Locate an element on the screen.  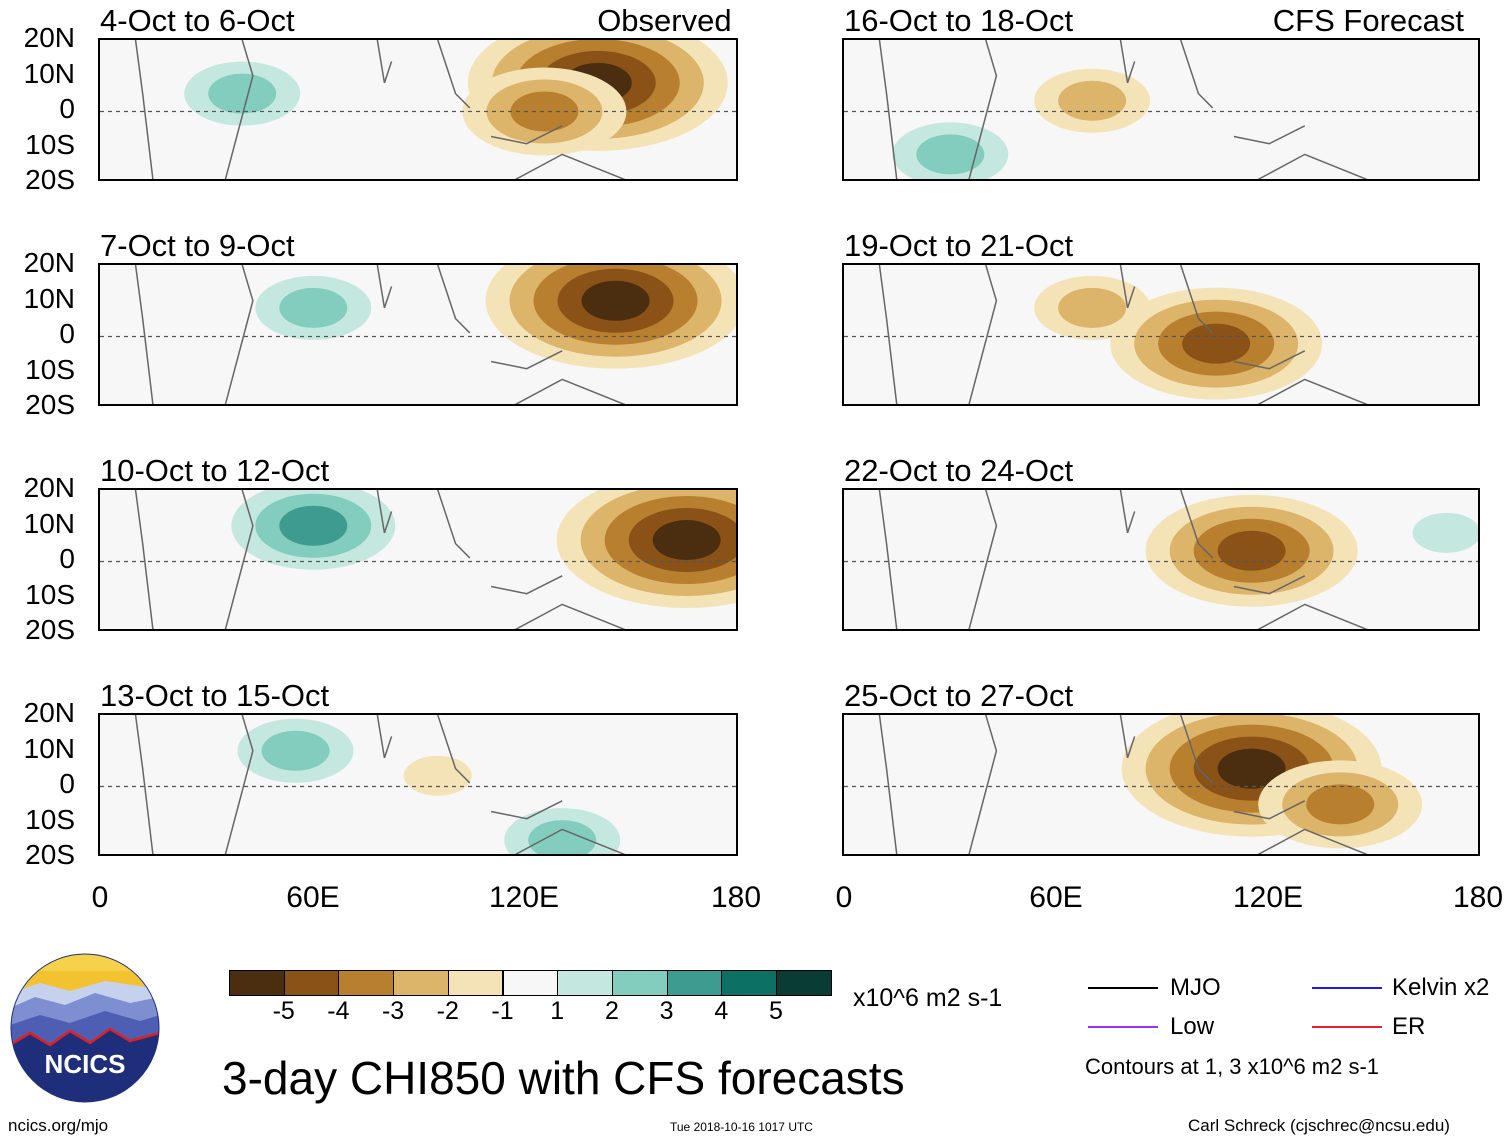
colorbar-label-9: 5 is located at coordinates (776, 1011).